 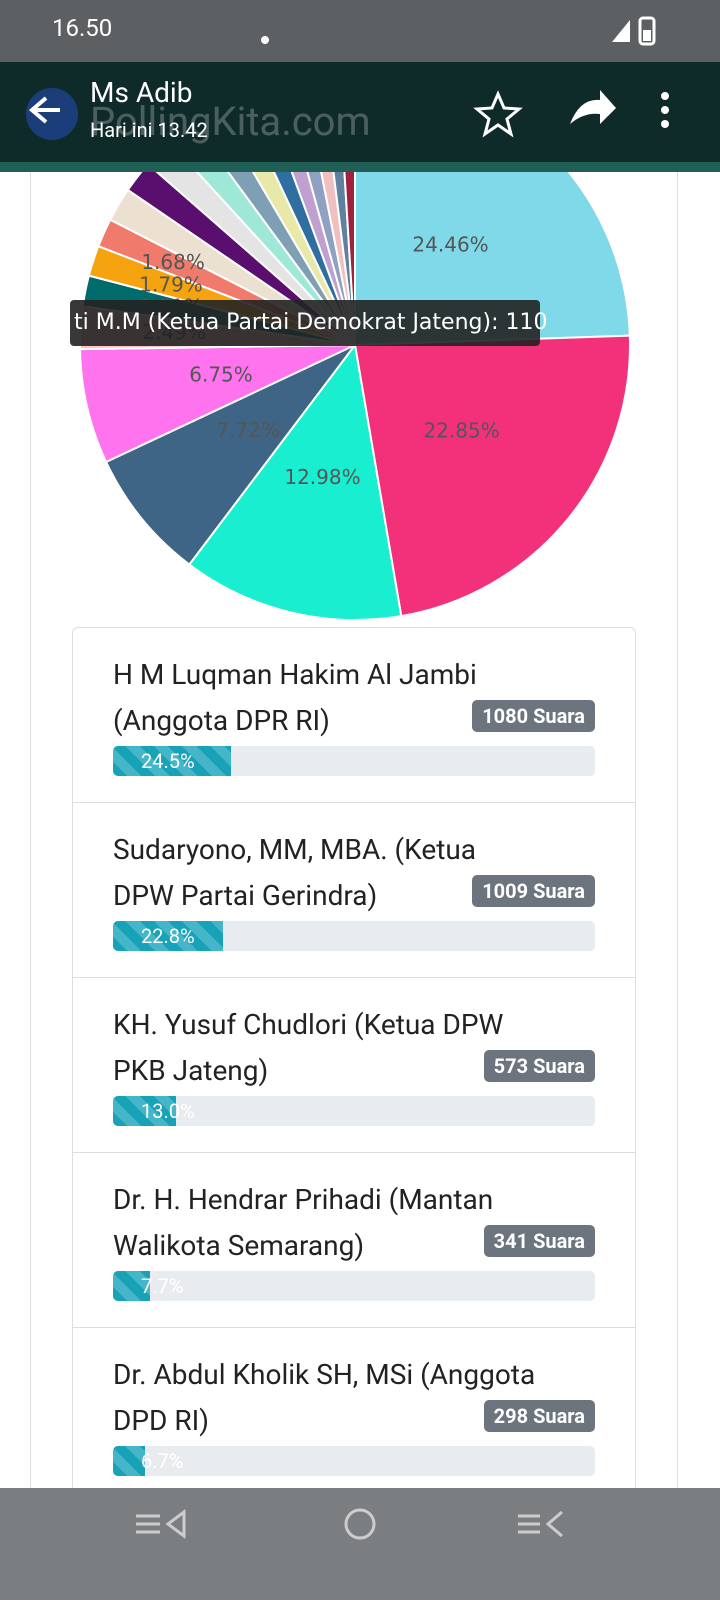 What do you see at coordinates (171, 284) in the screenshot?
I see `slice-label: 1.79%` at bounding box center [171, 284].